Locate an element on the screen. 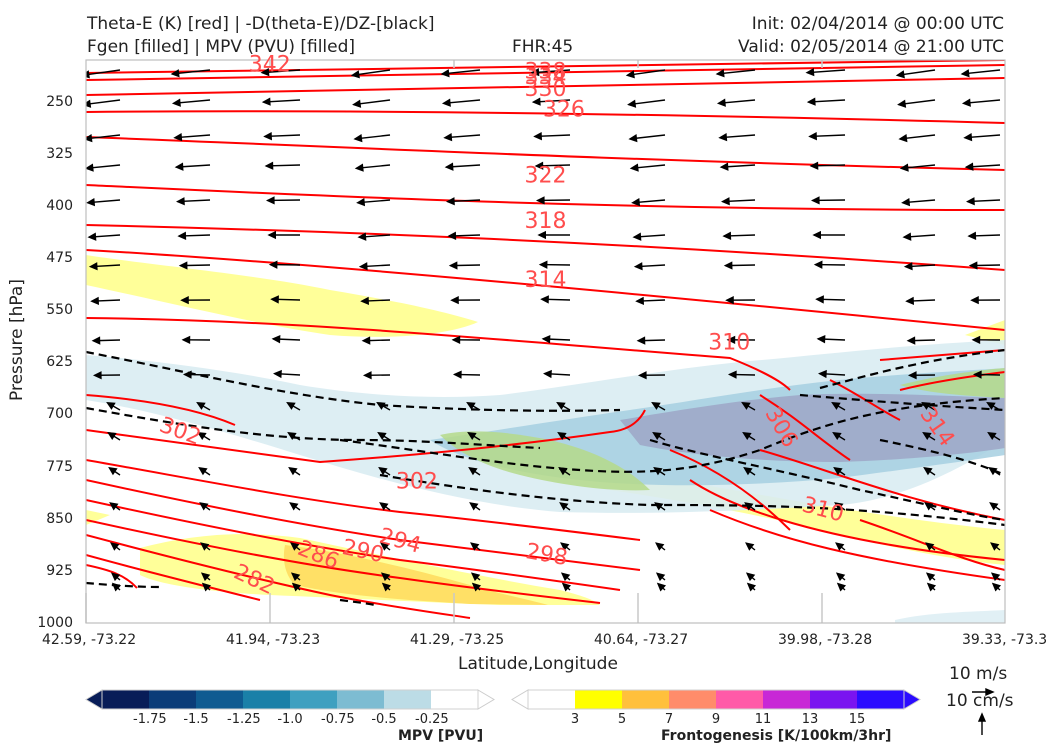 The height and width of the screenshot is (750, 1050). mpv-colorbar is located at coordinates (290, 699).